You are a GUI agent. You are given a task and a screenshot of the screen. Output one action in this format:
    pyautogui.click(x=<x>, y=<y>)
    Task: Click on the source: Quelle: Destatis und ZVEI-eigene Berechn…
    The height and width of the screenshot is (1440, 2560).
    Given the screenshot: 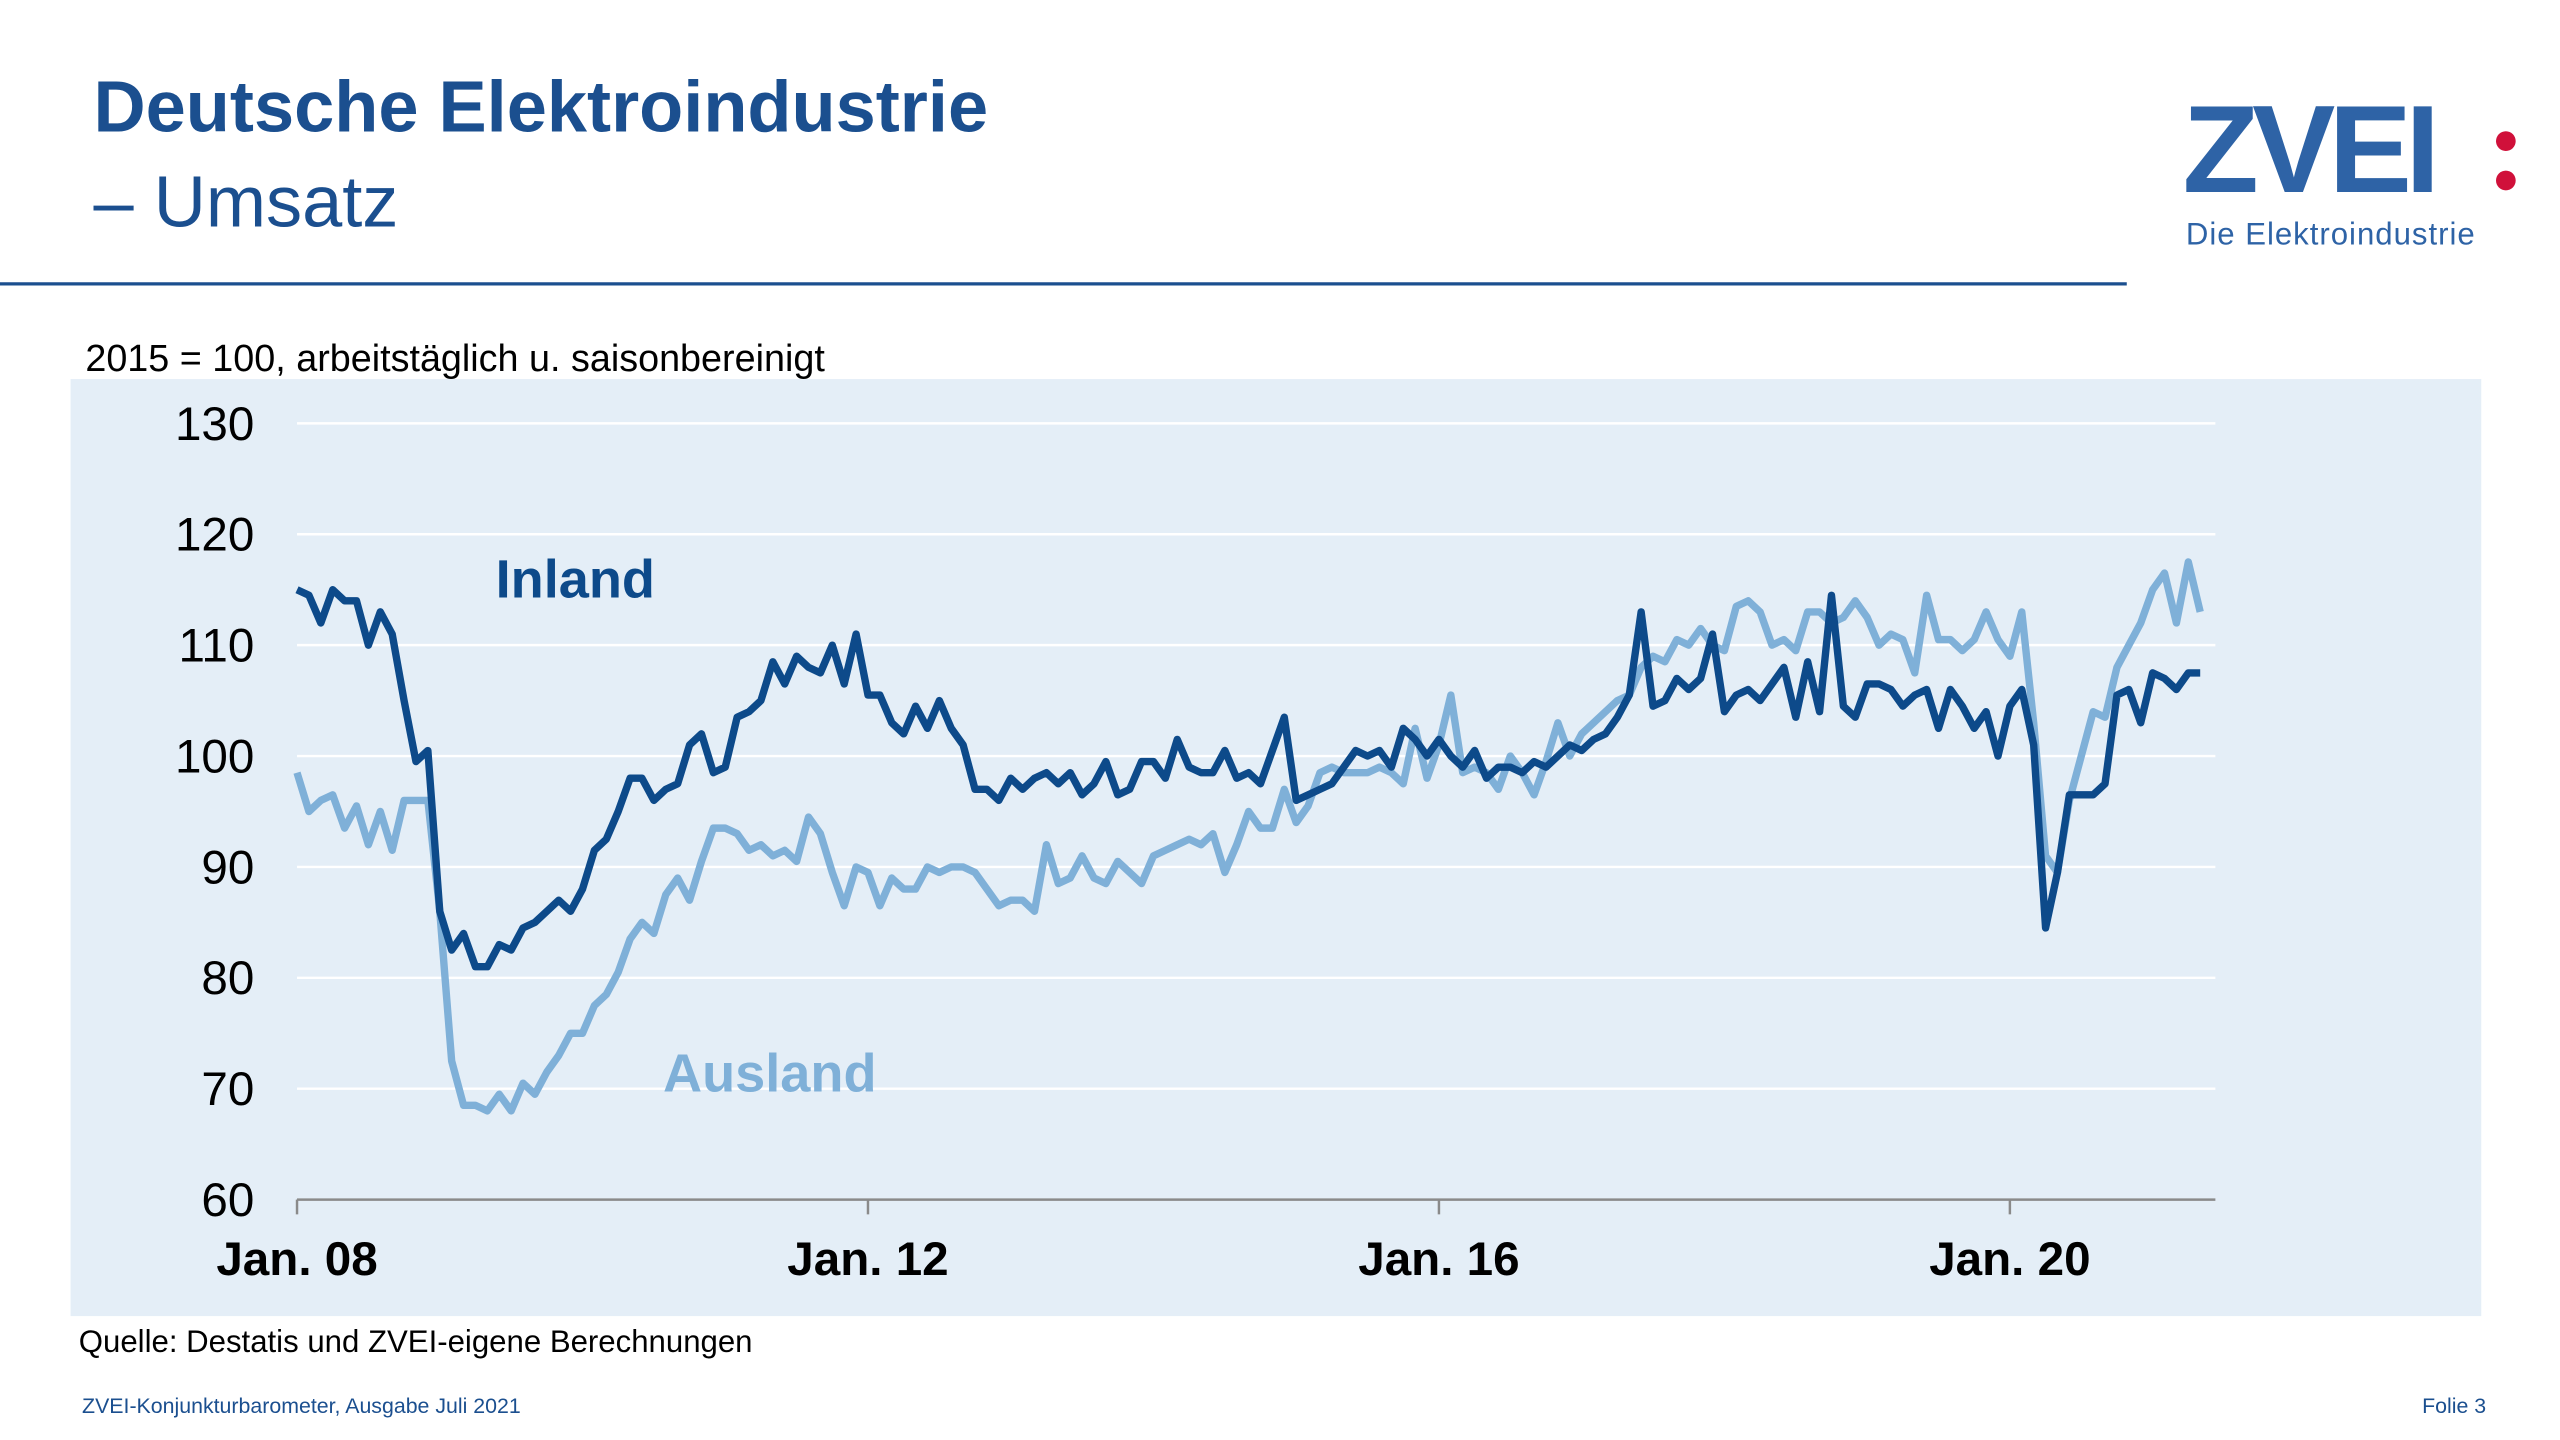 What is the action you would take?
    pyautogui.click(x=416, y=1341)
    